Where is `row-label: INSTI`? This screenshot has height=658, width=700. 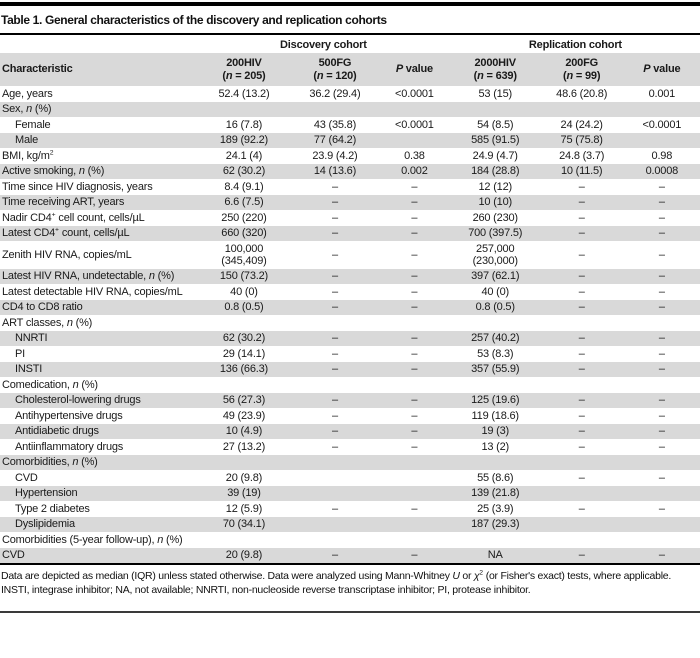 row-label: INSTI is located at coordinates (29, 369).